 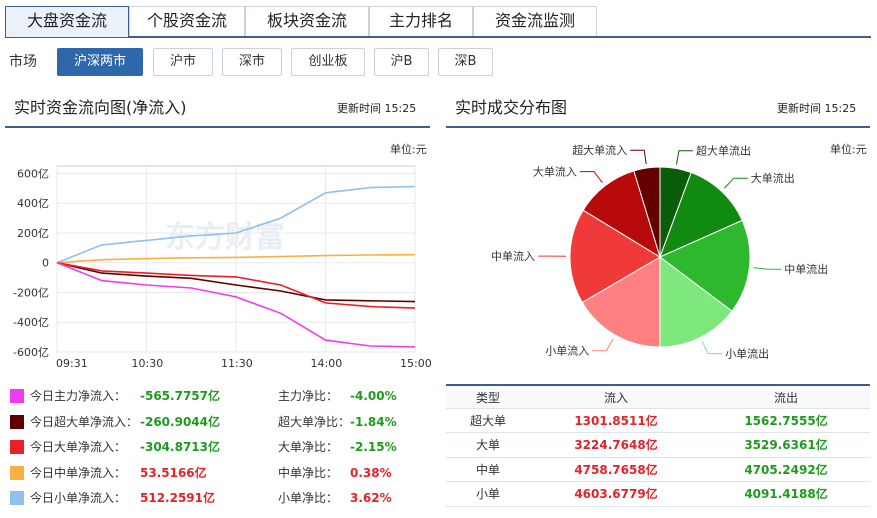 What do you see at coordinates (78, 498) in the screenshot?
I see `legend-label: 今日小单净流入：` at bounding box center [78, 498].